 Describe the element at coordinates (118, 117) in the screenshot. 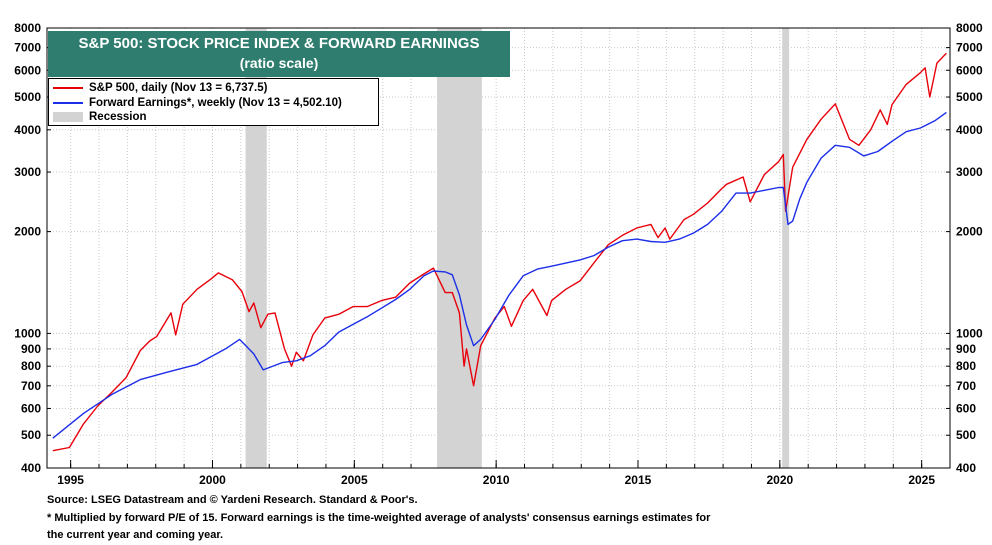

I see `legend-label-recession: Recession` at that location.